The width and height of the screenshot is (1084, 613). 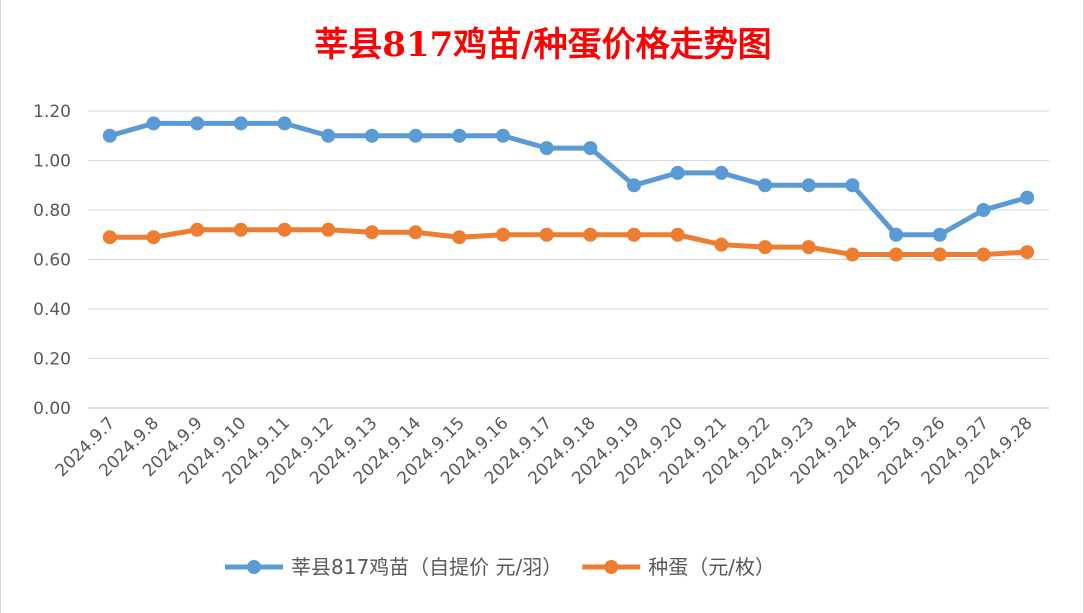 I want to click on y-tick-label: 0.20, so click(x=52, y=360).